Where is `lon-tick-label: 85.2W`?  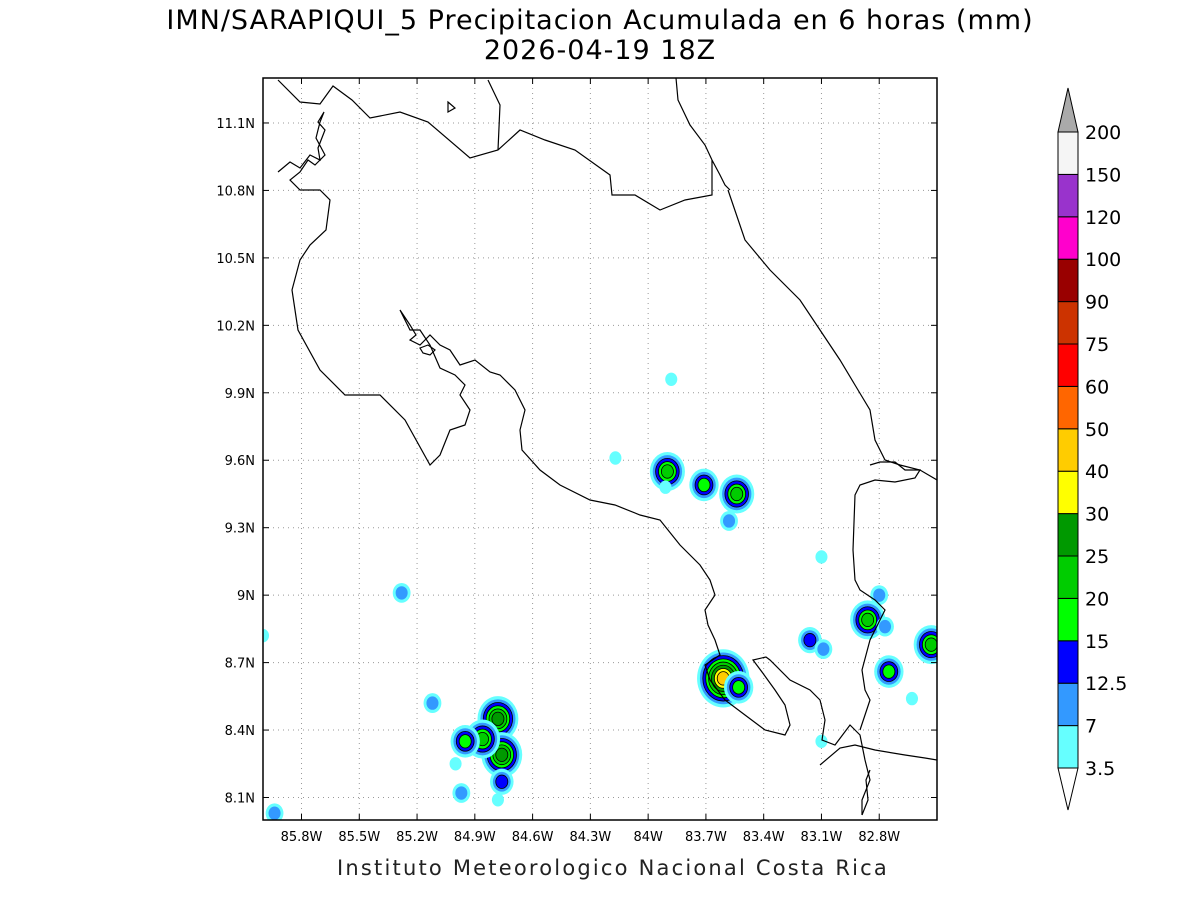 lon-tick-label: 85.2W is located at coordinates (417, 837).